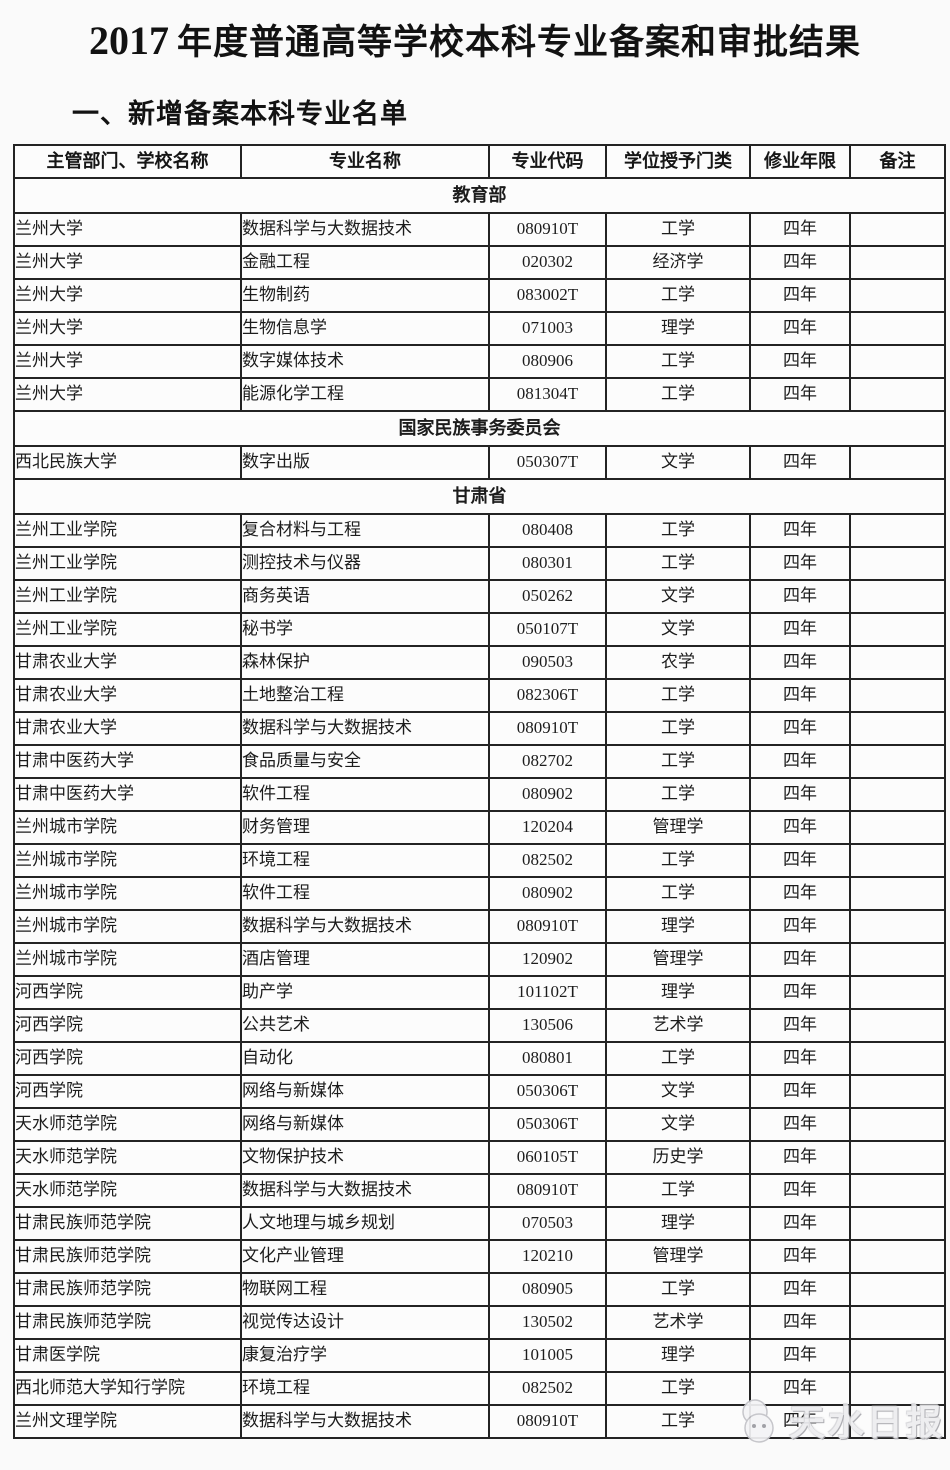 The width and height of the screenshot is (950, 1470). Describe the element at coordinates (365, 629) in the screenshot. I see `cell-major: 秘书学` at that location.